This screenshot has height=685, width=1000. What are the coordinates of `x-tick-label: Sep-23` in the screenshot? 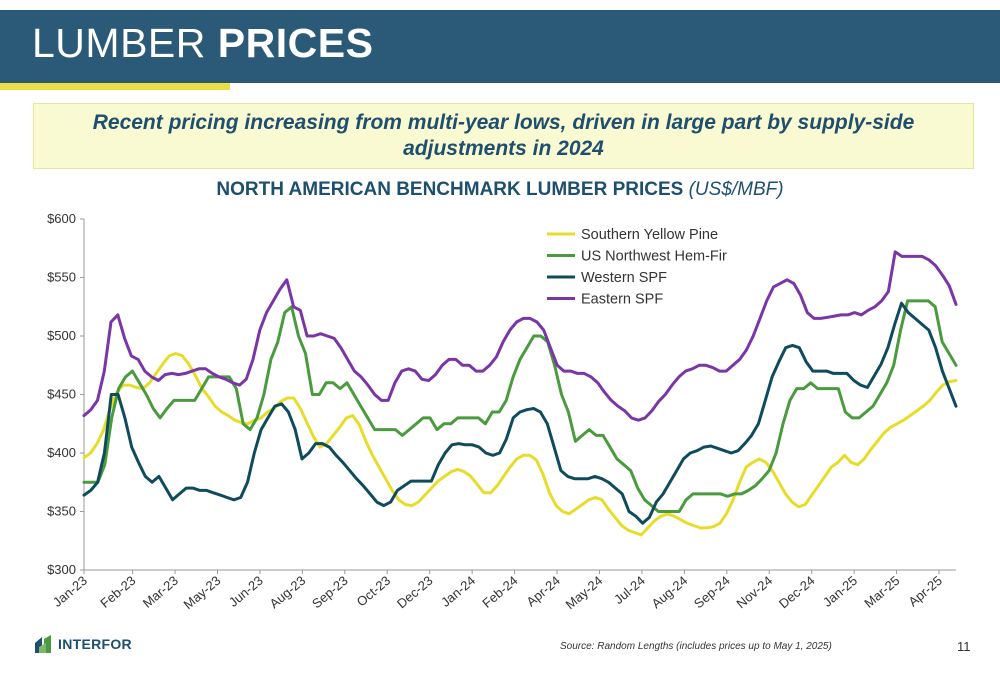 It's located at (330, 592).